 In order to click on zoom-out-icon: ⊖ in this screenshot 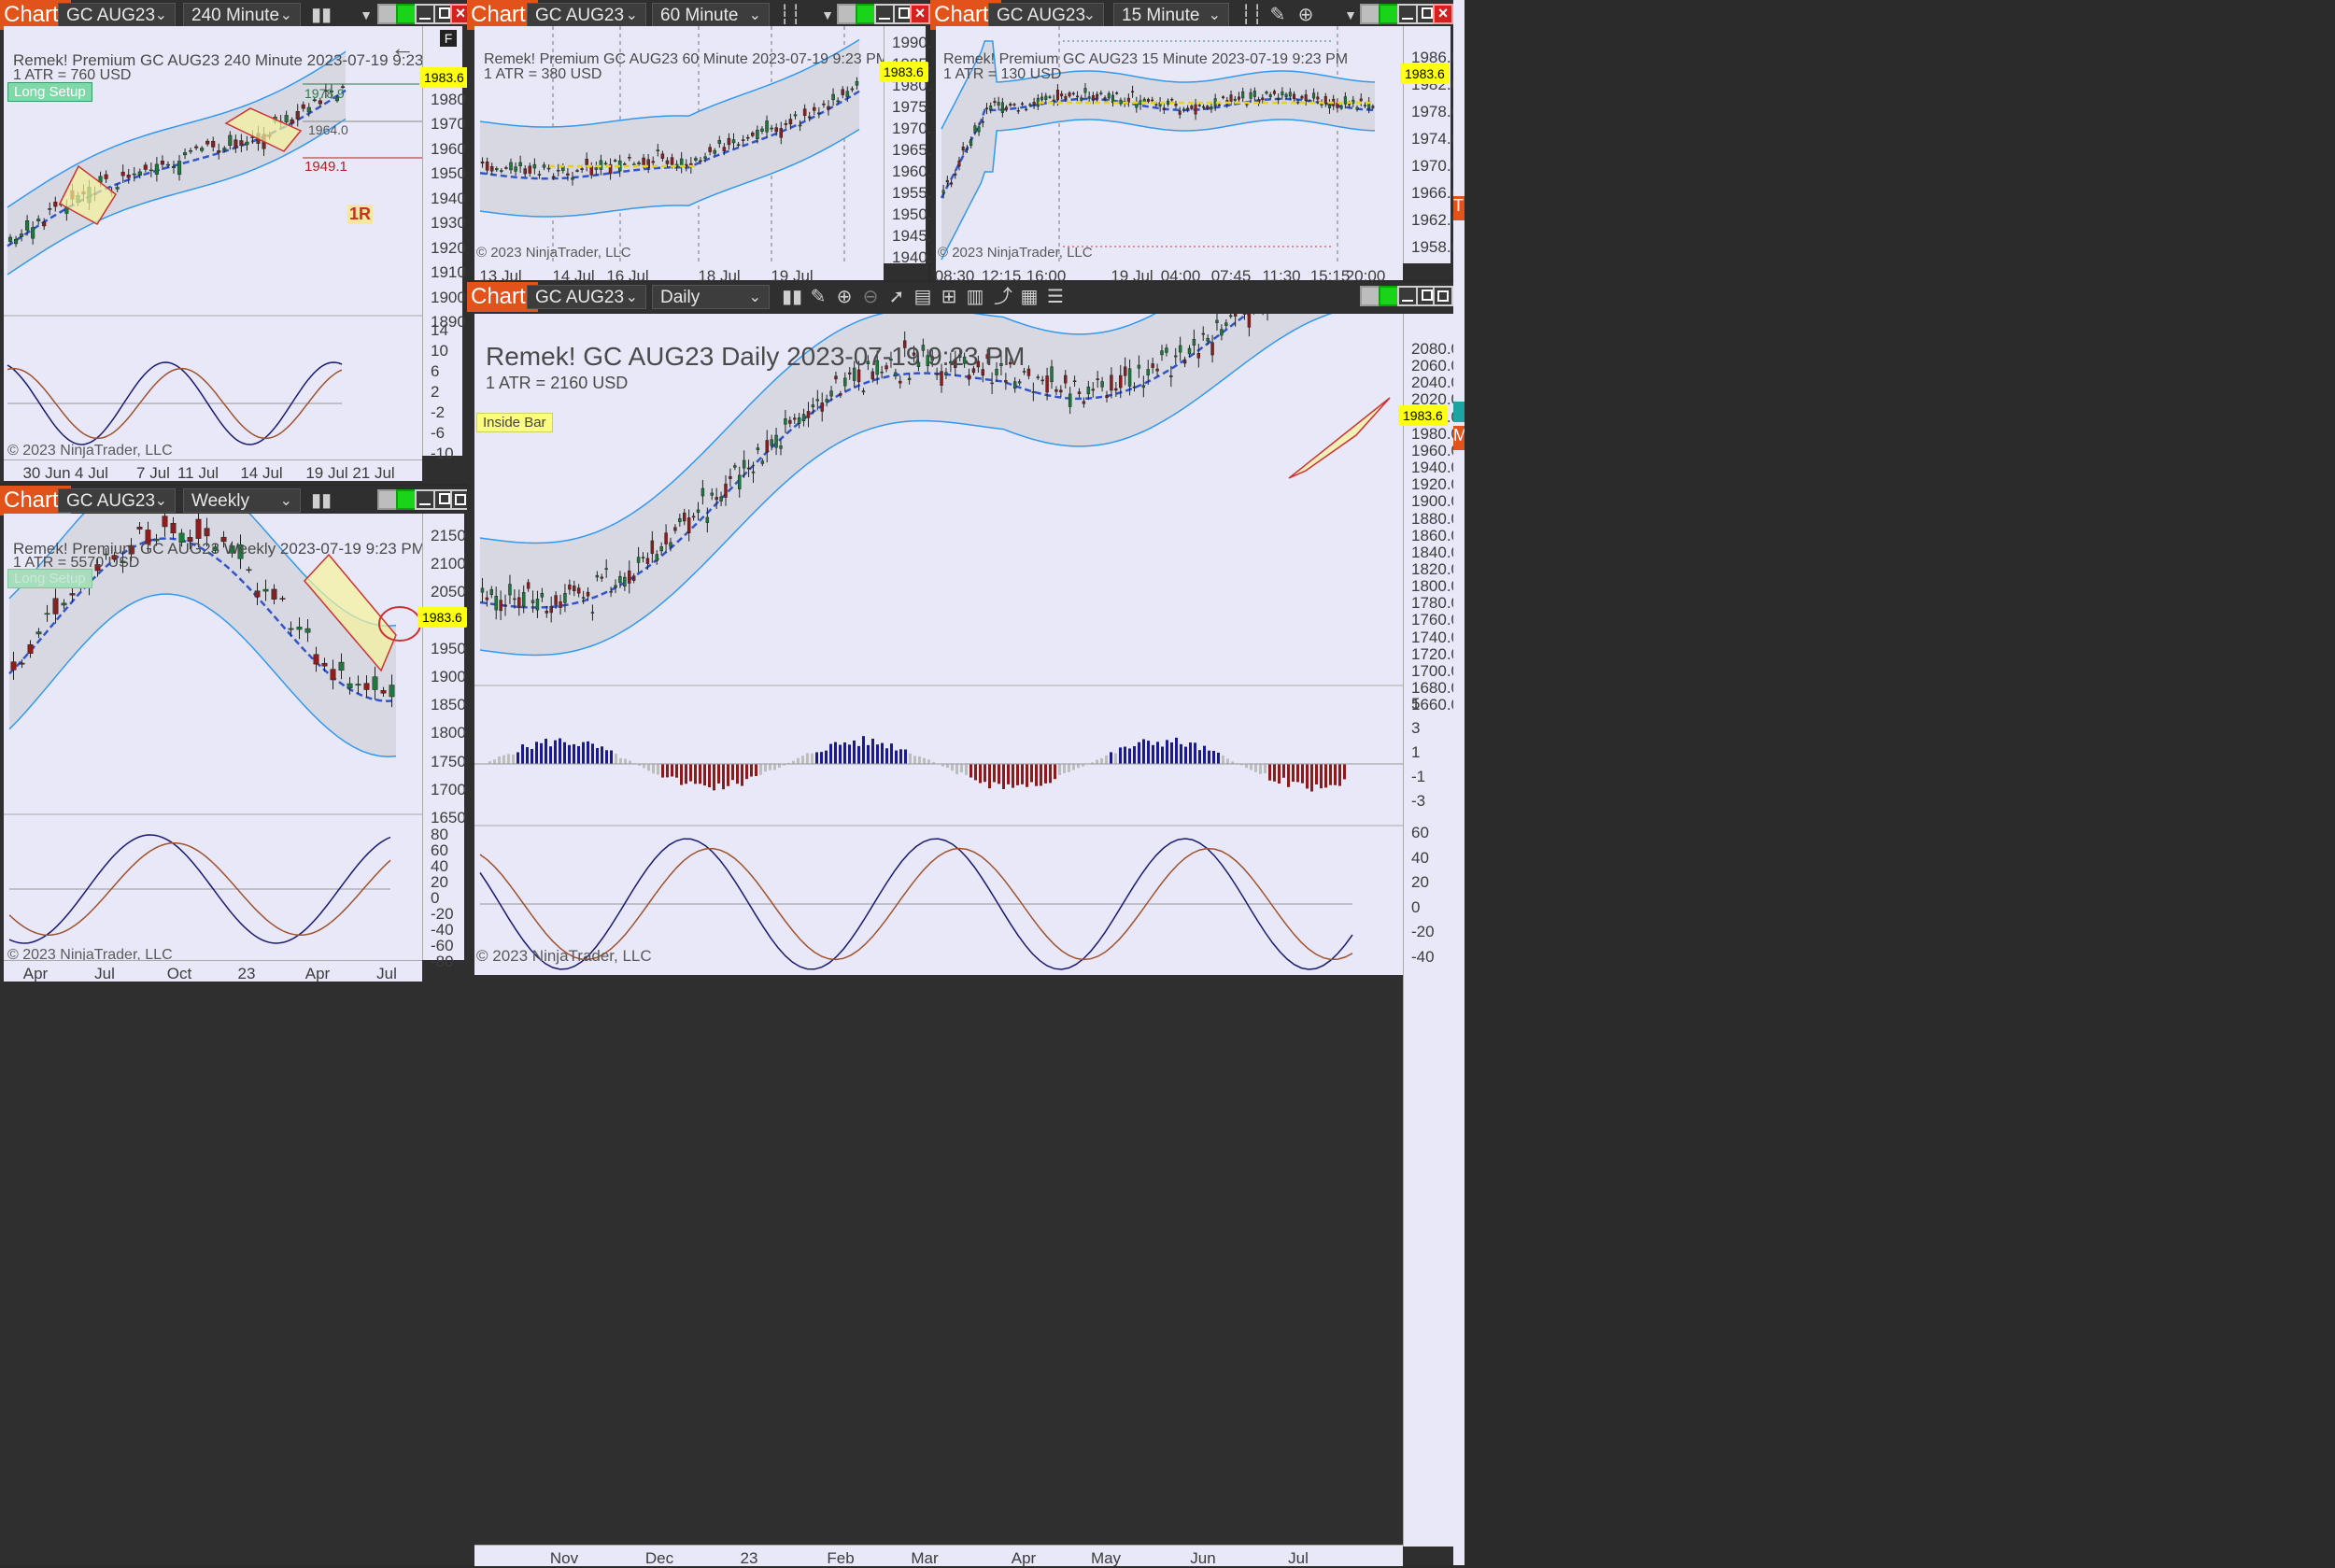, I will do `click(871, 297)`.